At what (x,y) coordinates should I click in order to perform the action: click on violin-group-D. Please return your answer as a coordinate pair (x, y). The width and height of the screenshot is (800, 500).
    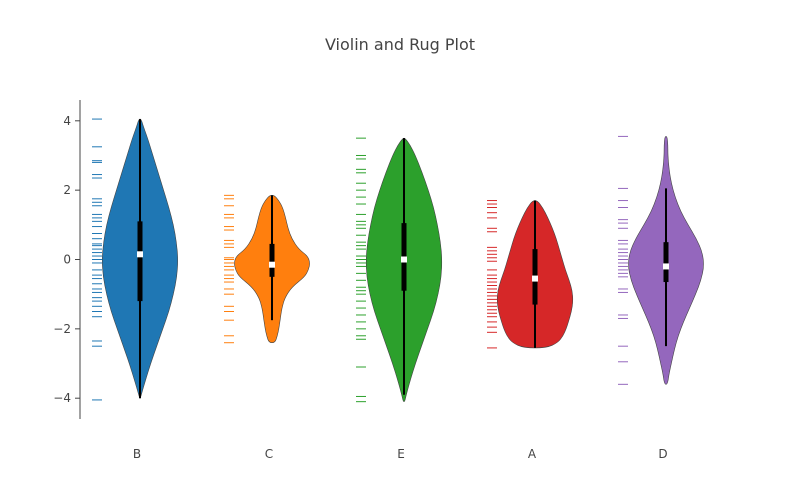
    Looking at the image, I should click on (661, 260).